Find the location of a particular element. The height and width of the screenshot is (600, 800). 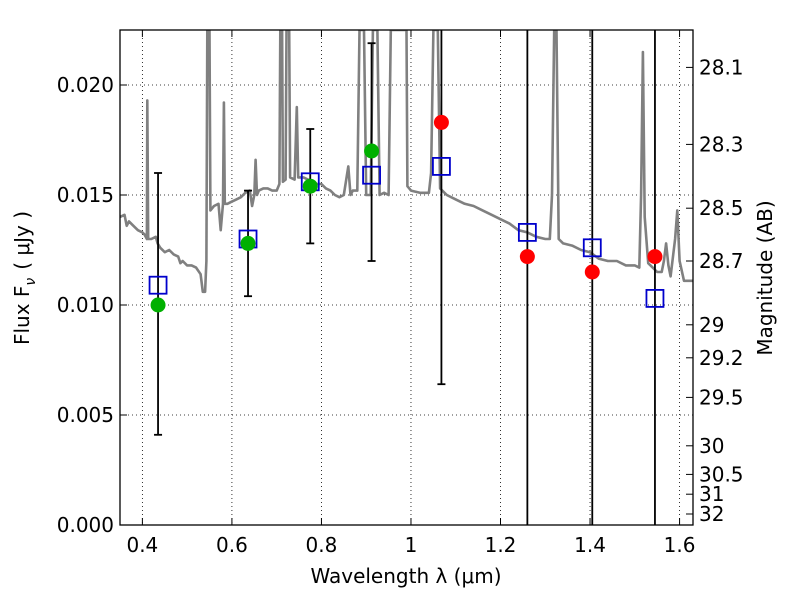

right-tick-label: 32 is located at coordinates (711, 514).